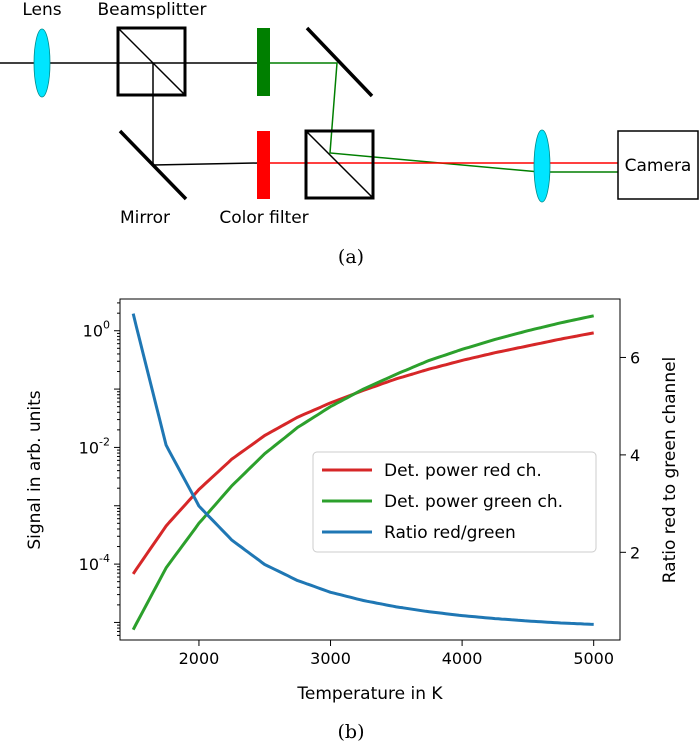 The image size is (700, 746). Describe the element at coordinates (450, 533) in the screenshot. I see `legend-label-2: Ratio red/green` at that location.